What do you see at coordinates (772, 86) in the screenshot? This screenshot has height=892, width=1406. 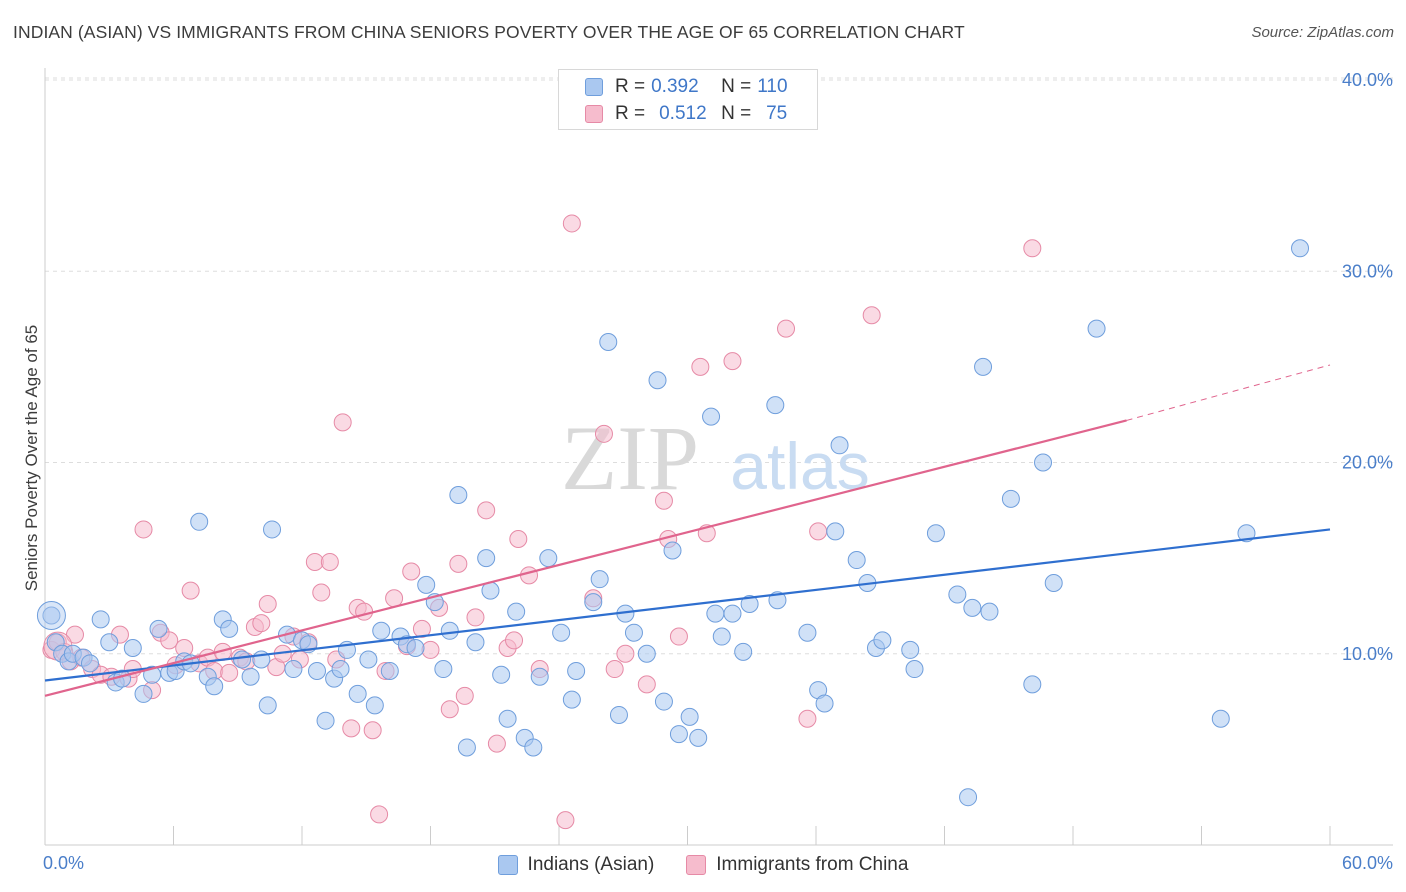 I see `n-value-indians: 110` at bounding box center [772, 86].